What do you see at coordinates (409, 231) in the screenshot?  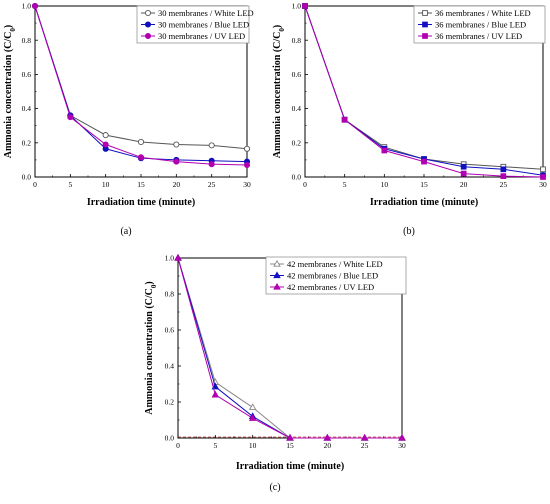 I see `panel-label: (b)` at bounding box center [409, 231].